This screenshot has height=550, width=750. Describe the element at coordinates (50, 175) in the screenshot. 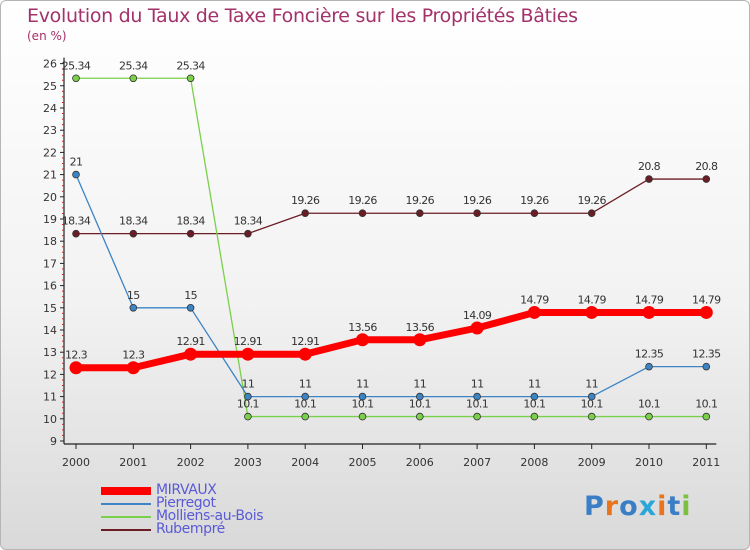

I see `y-tick-label: 21` at that location.